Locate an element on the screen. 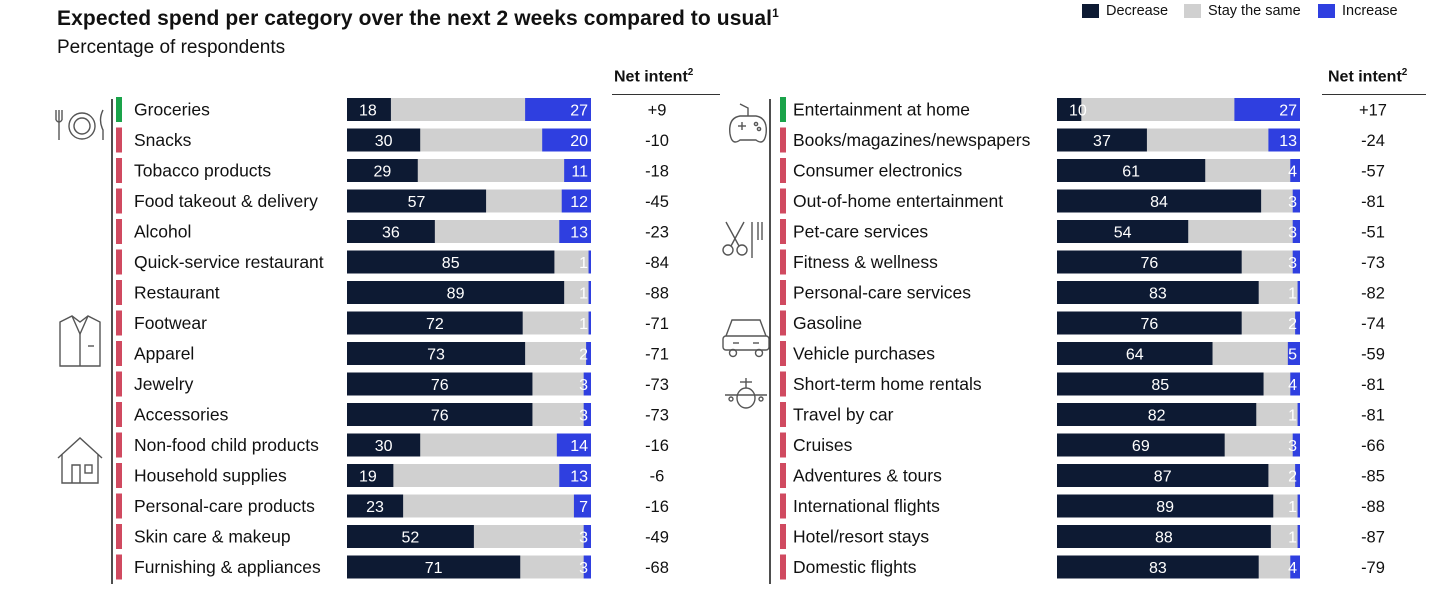  category-label: Personal-care services is located at coordinates (882, 293).